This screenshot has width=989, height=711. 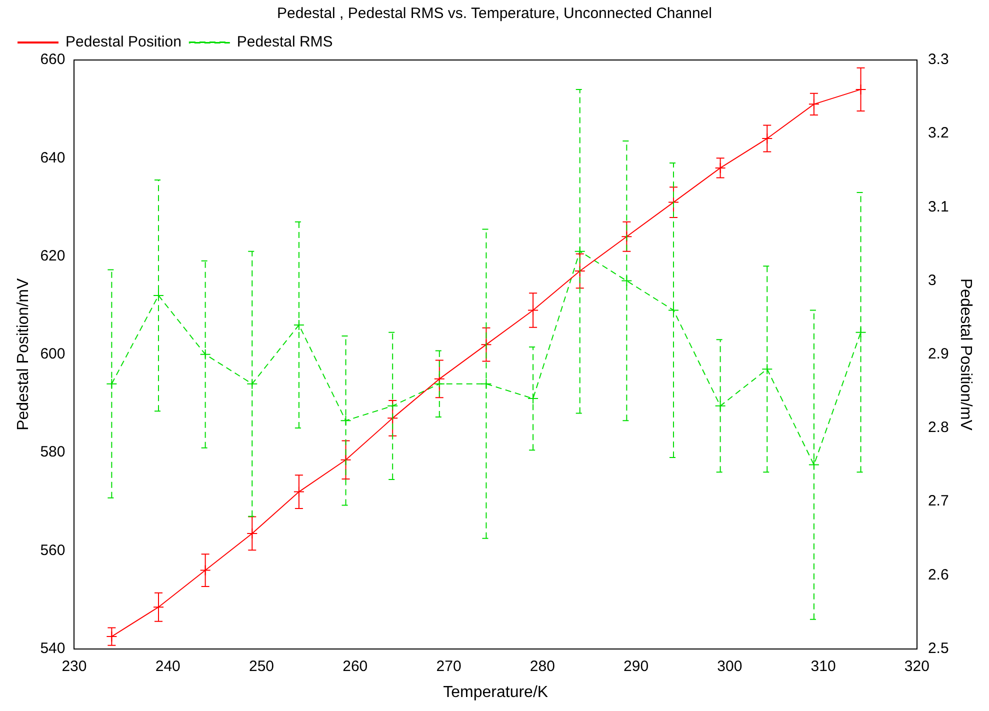 I want to click on y2-tick-label: 3.2, so click(x=938, y=133).